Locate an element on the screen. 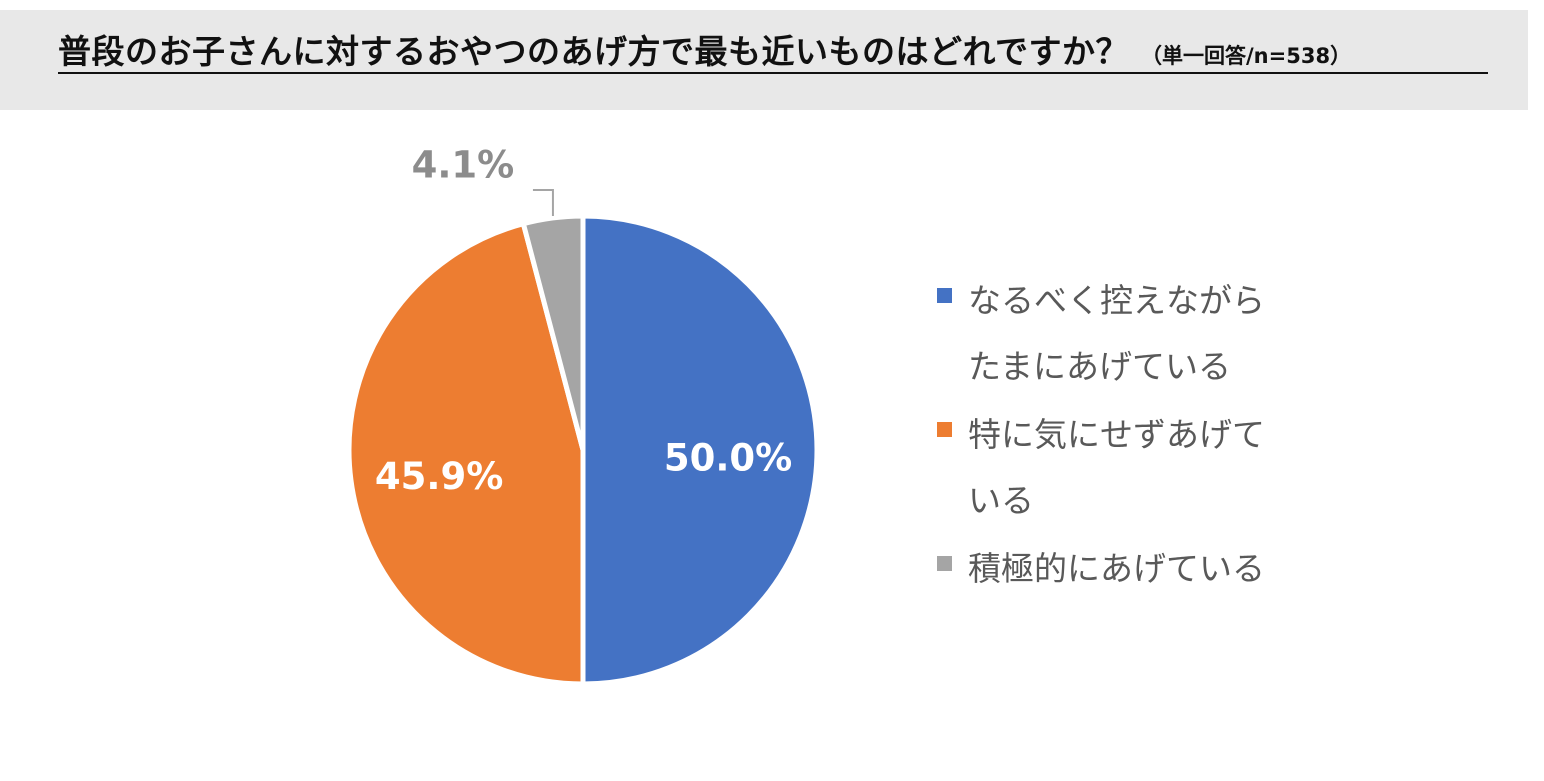 The width and height of the screenshot is (1544, 781). legend: なるべく控えながらたまにあげている 特に気にせずあげている 積極的にあげている is located at coordinates (1102, 436).